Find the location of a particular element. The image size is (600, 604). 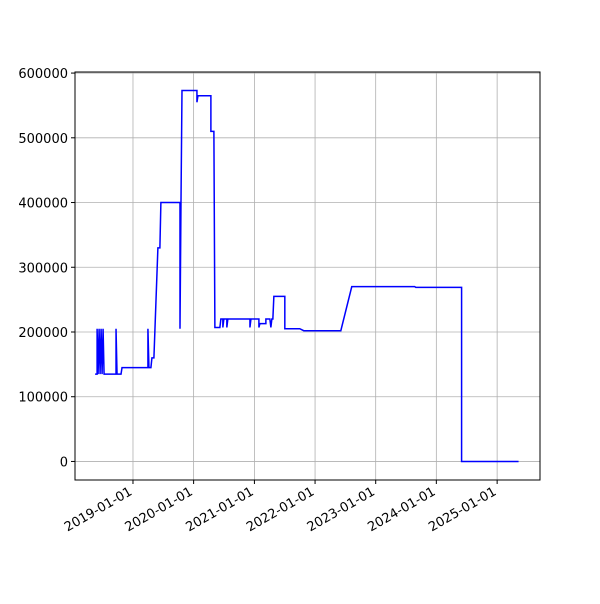

y-tick-label: 400000 is located at coordinates (43, 204).